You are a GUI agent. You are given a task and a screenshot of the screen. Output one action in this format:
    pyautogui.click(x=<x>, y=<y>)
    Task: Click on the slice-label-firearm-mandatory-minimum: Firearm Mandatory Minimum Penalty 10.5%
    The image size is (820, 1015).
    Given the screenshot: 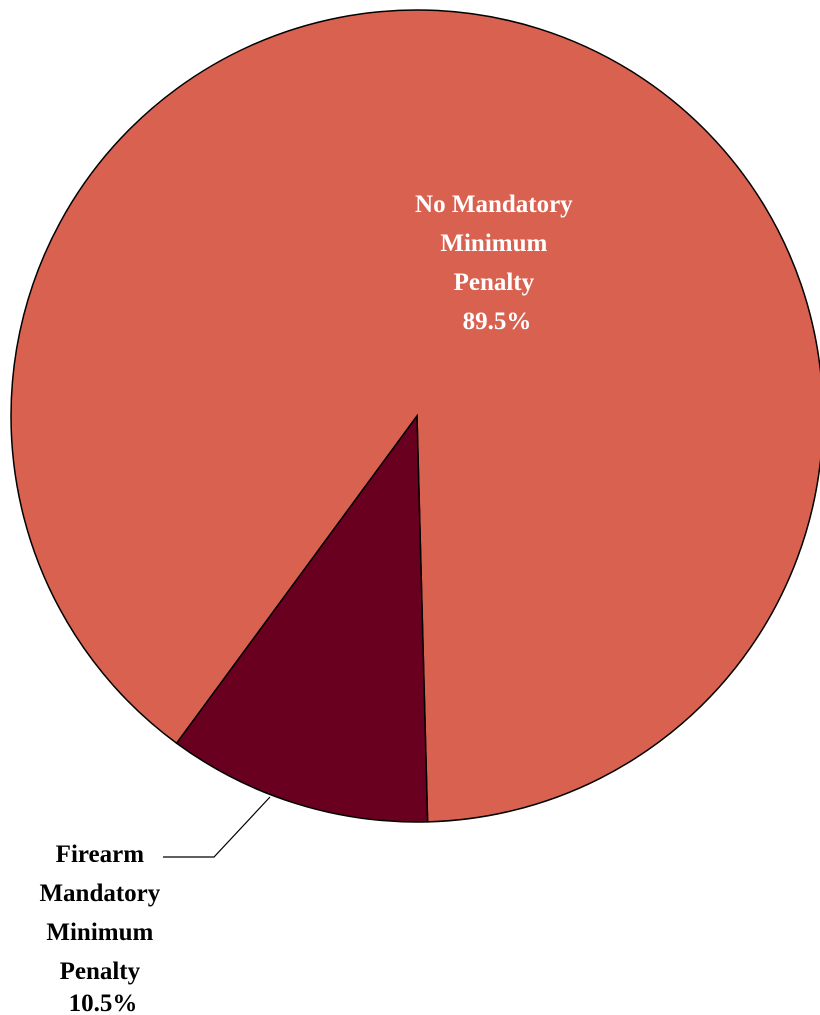 What is the action you would take?
    pyautogui.click(x=102, y=928)
    